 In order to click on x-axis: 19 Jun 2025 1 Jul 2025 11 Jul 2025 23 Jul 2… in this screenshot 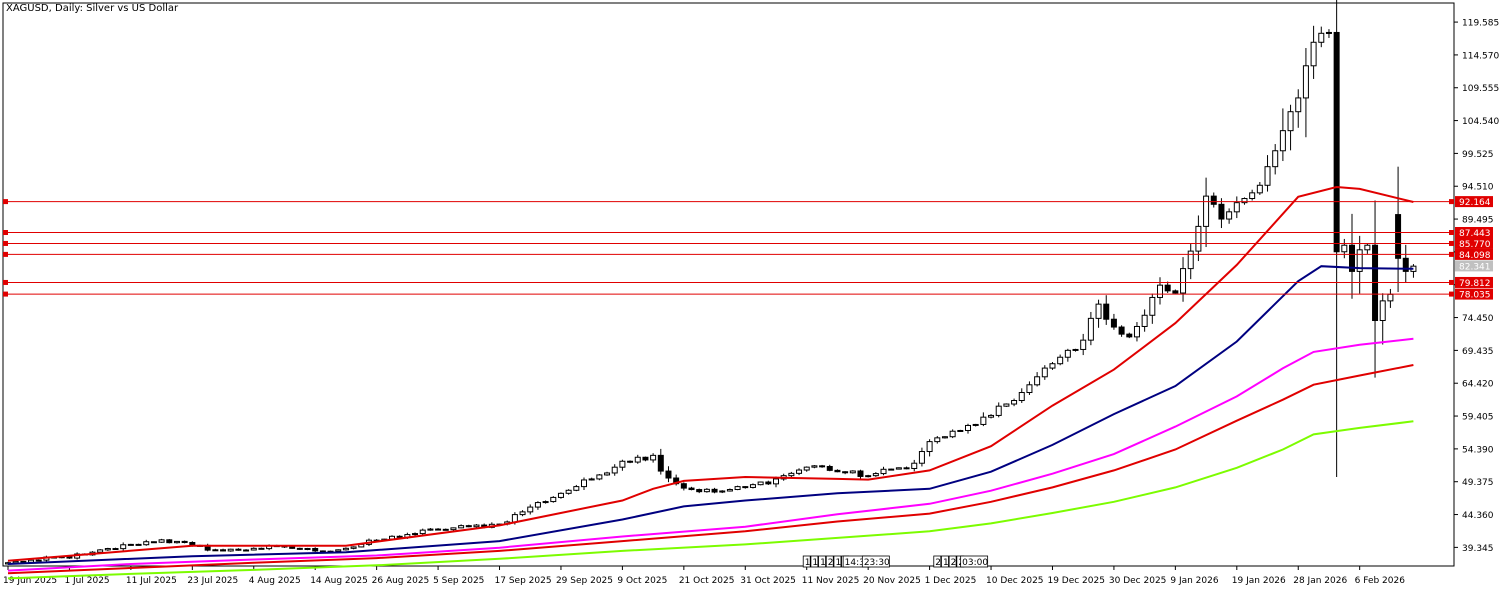, I will do `click(704, 576)`.